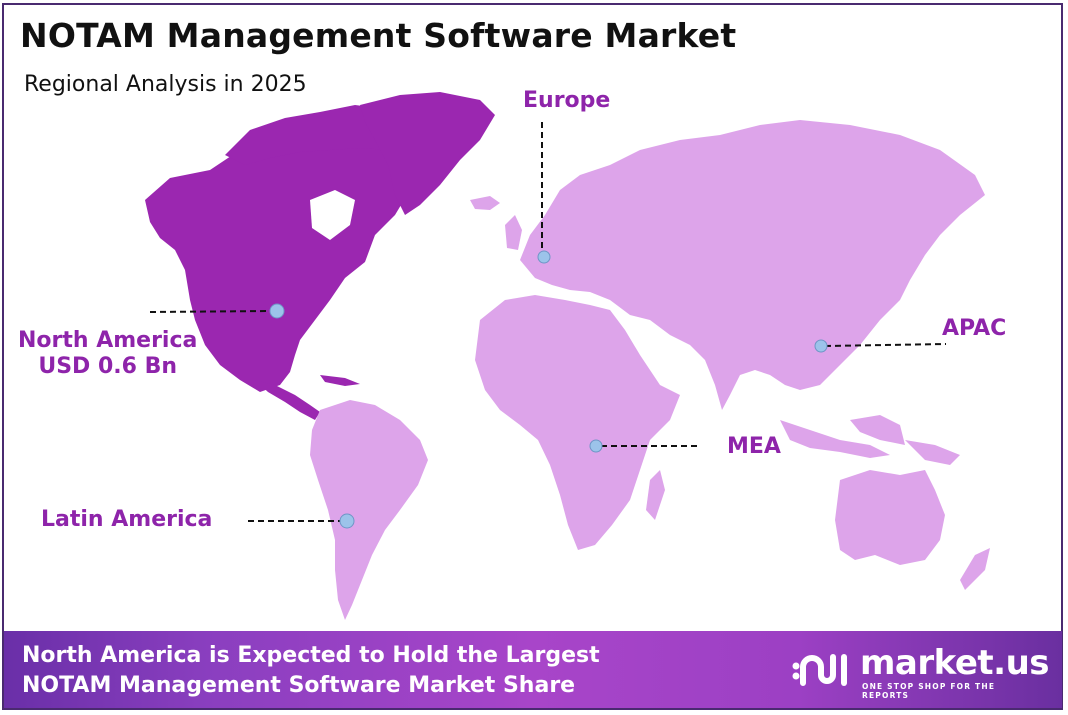 This screenshot has height=715, width=1068. Describe the element at coordinates (974, 328) in the screenshot. I see `label-apac: APAC` at that location.